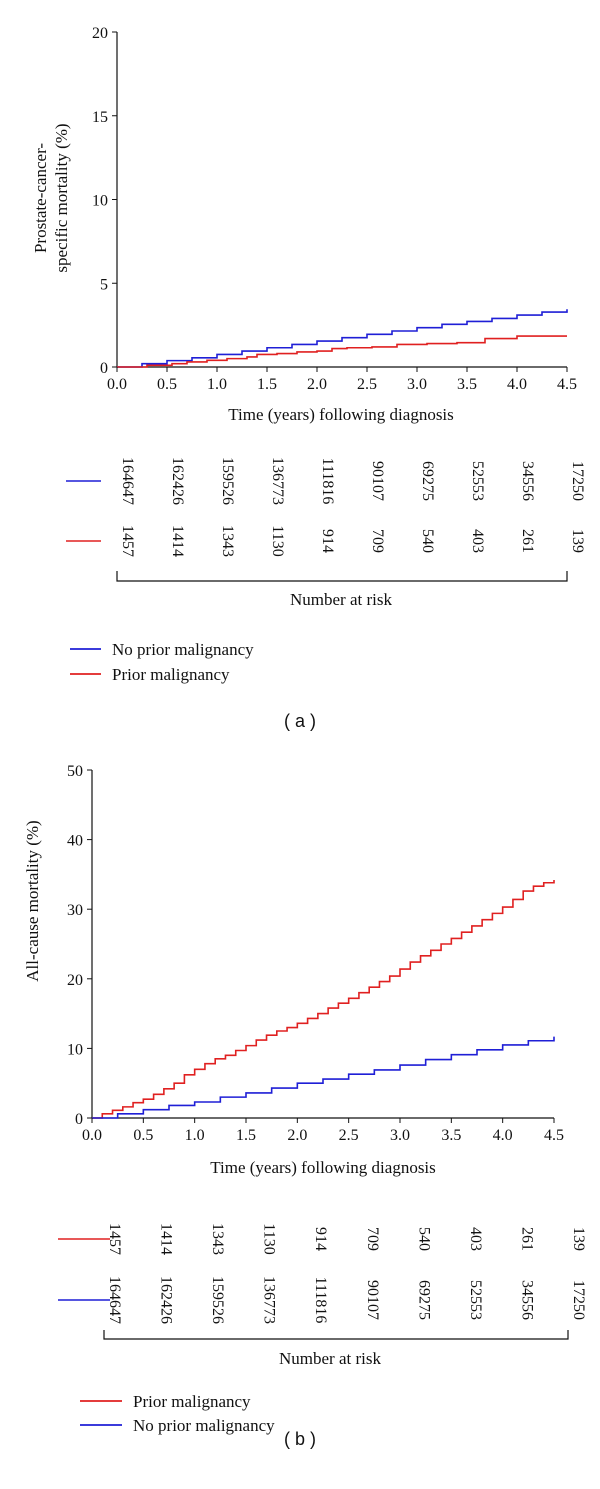  I want to click on y-tick-label: 30, so click(75, 910).